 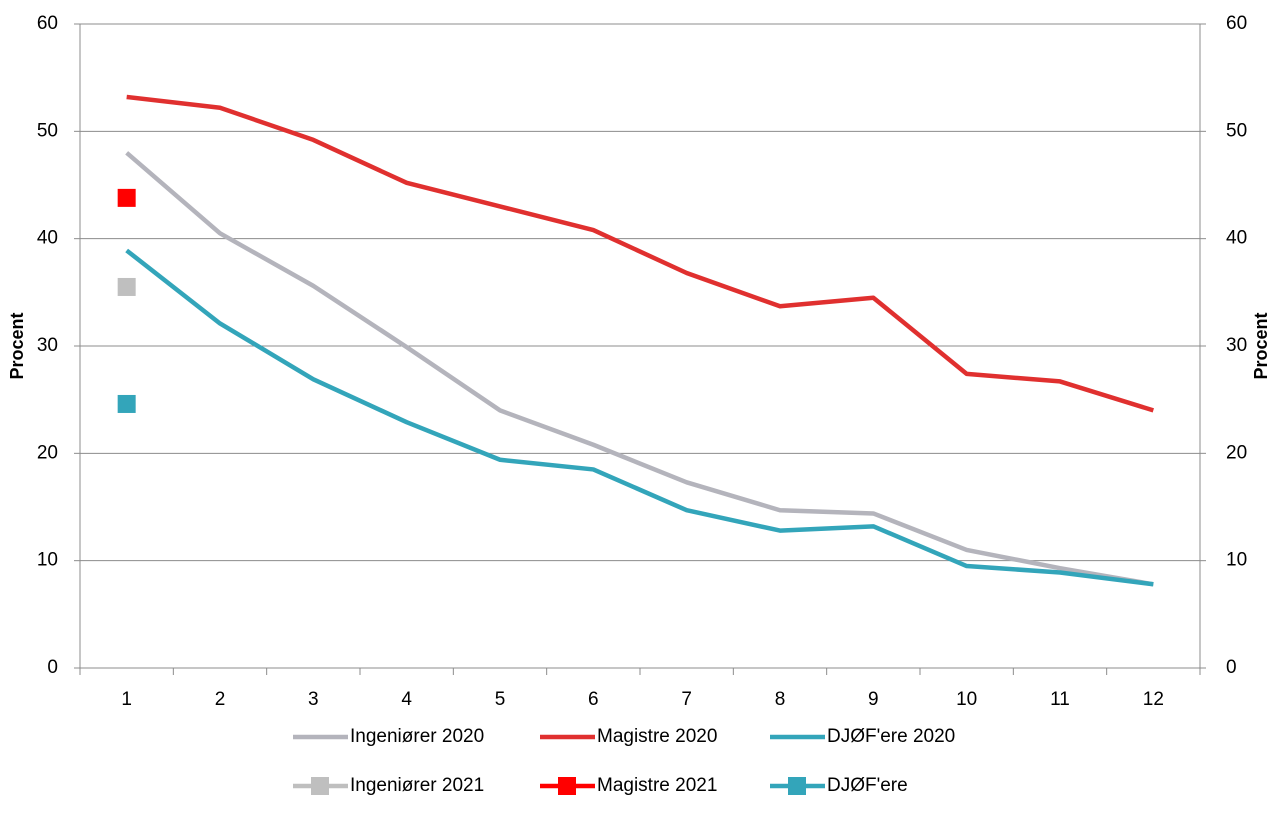 What do you see at coordinates (1236, 130) in the screenshot?
I see `y2-tick-label: 50` at bounding box center [1236, 130].